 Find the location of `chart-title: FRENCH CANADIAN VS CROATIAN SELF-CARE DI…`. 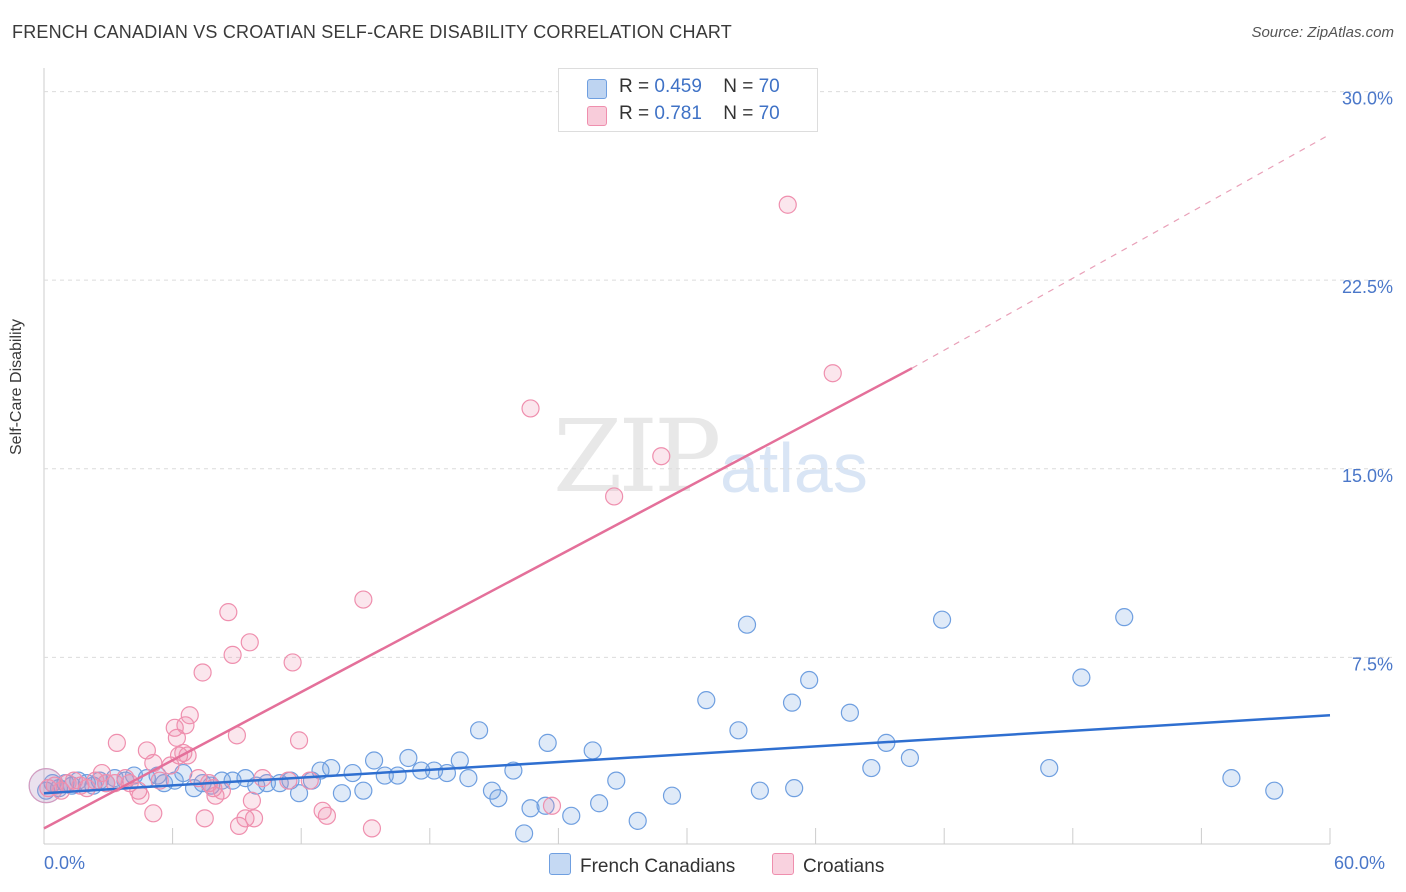

chart-title: FRENCH CANADIAN VS CROATIAN SELF-CARE DI… is located at coordinates (372, 32).